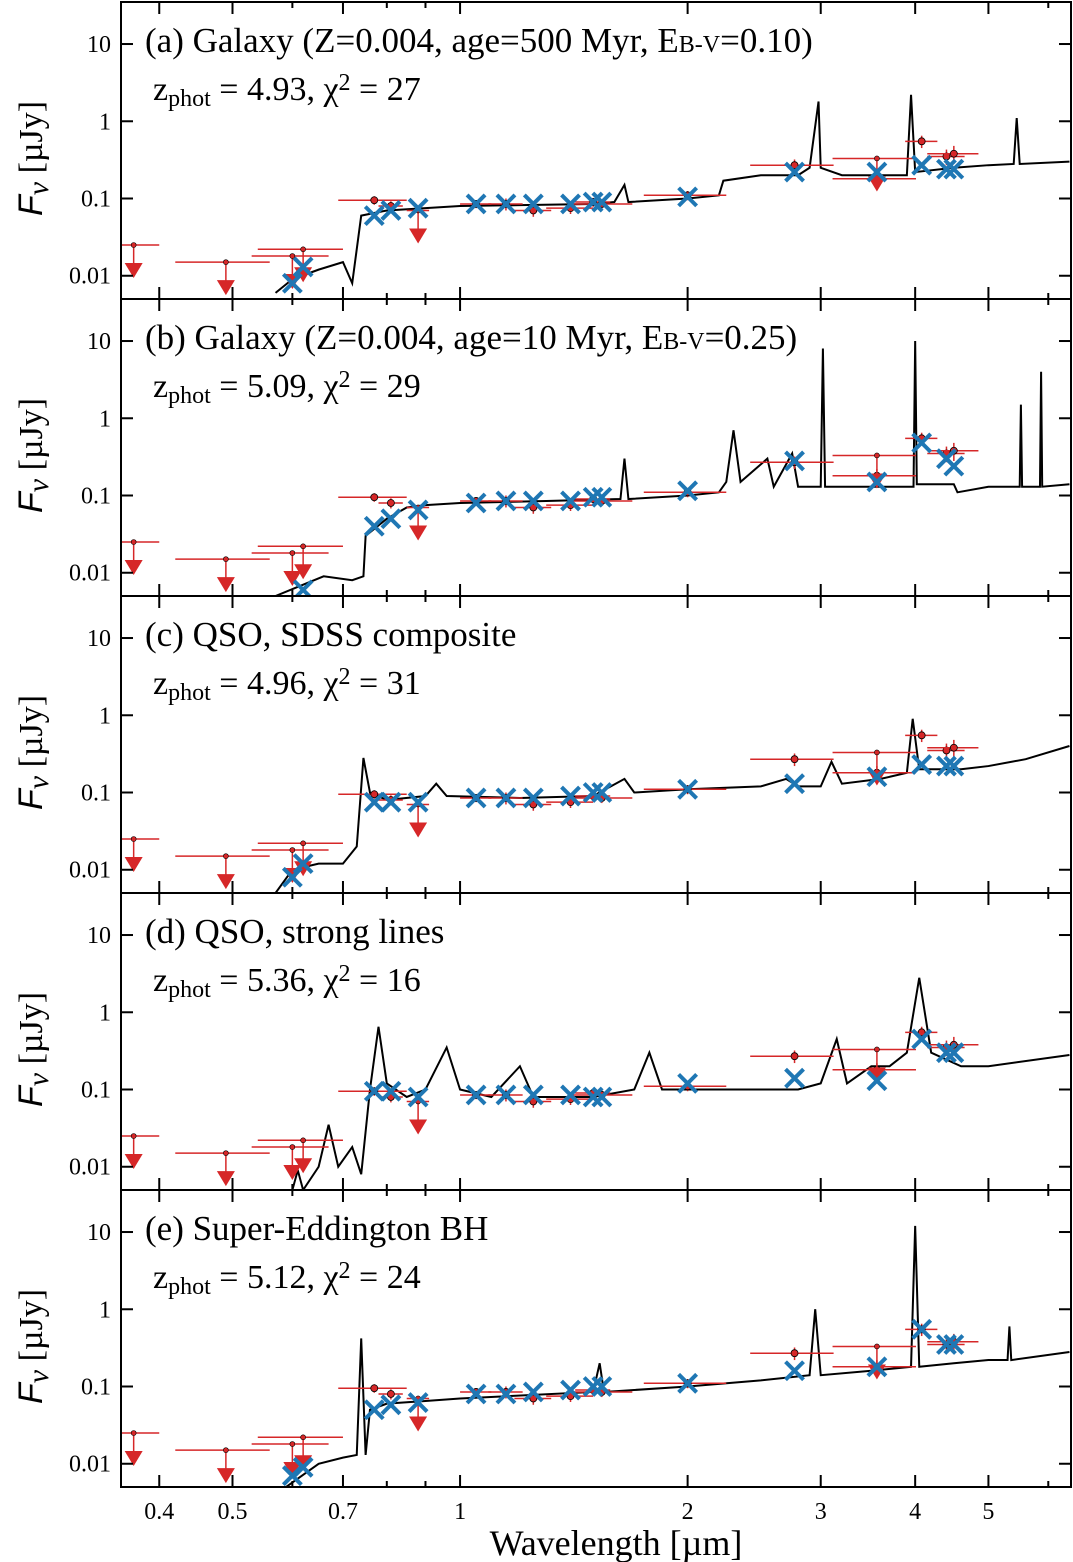  I want to click on label-part: (c) QSO, SDSS composite, so click(330, 634).